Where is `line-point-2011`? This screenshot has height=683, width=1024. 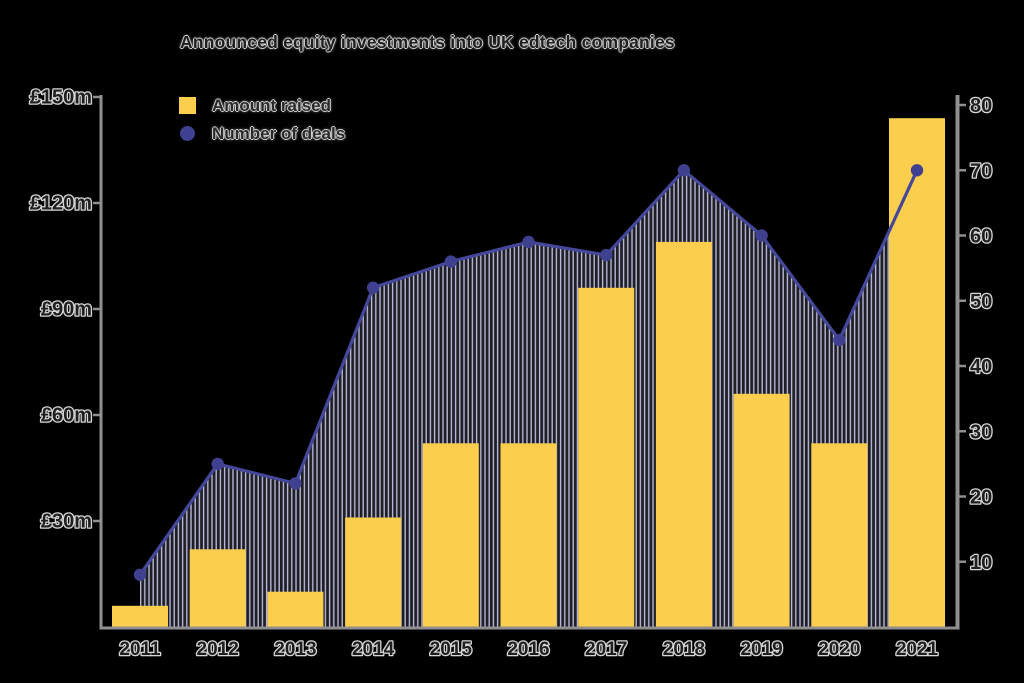 line-point-2011 is located at coordinates (140, 574).